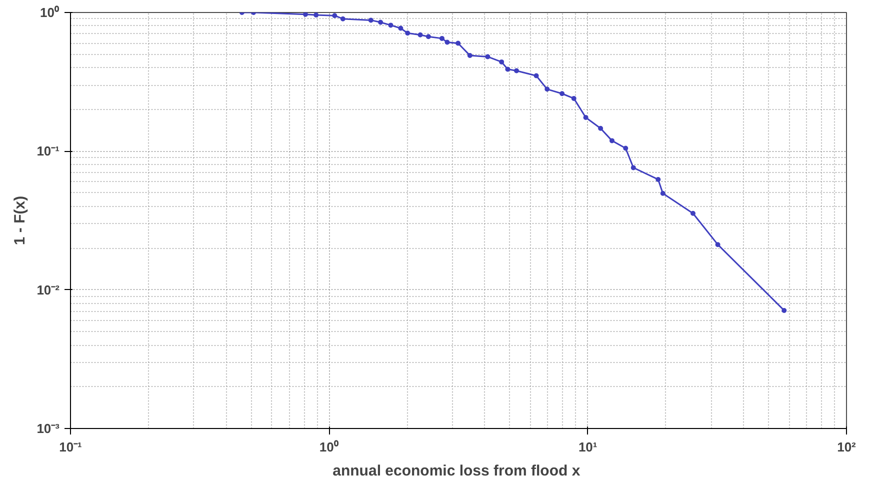 This screenshot has height=487, width=882. I want to click on x-tick-label: 10², so click(847, 447).